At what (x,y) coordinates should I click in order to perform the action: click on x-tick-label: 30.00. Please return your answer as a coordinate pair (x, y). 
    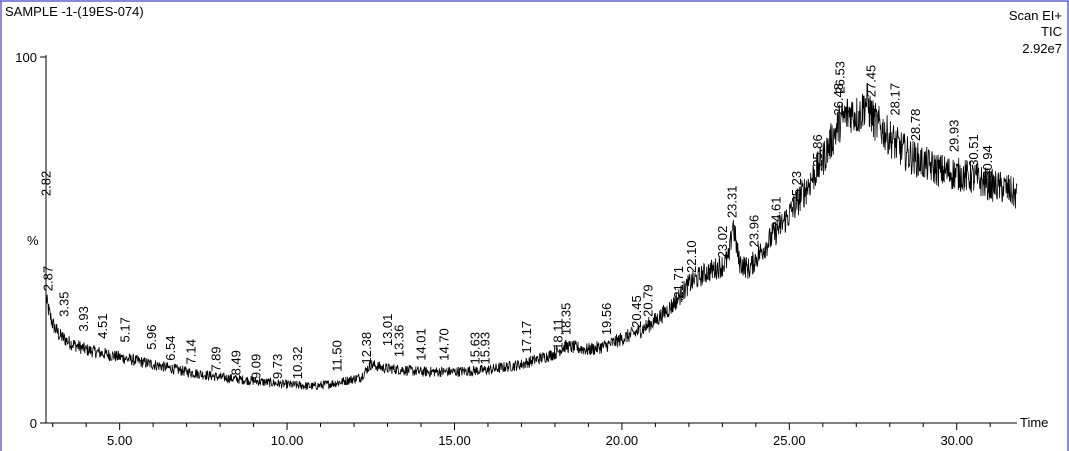
    Looking at the image, I should click on (956, 440).